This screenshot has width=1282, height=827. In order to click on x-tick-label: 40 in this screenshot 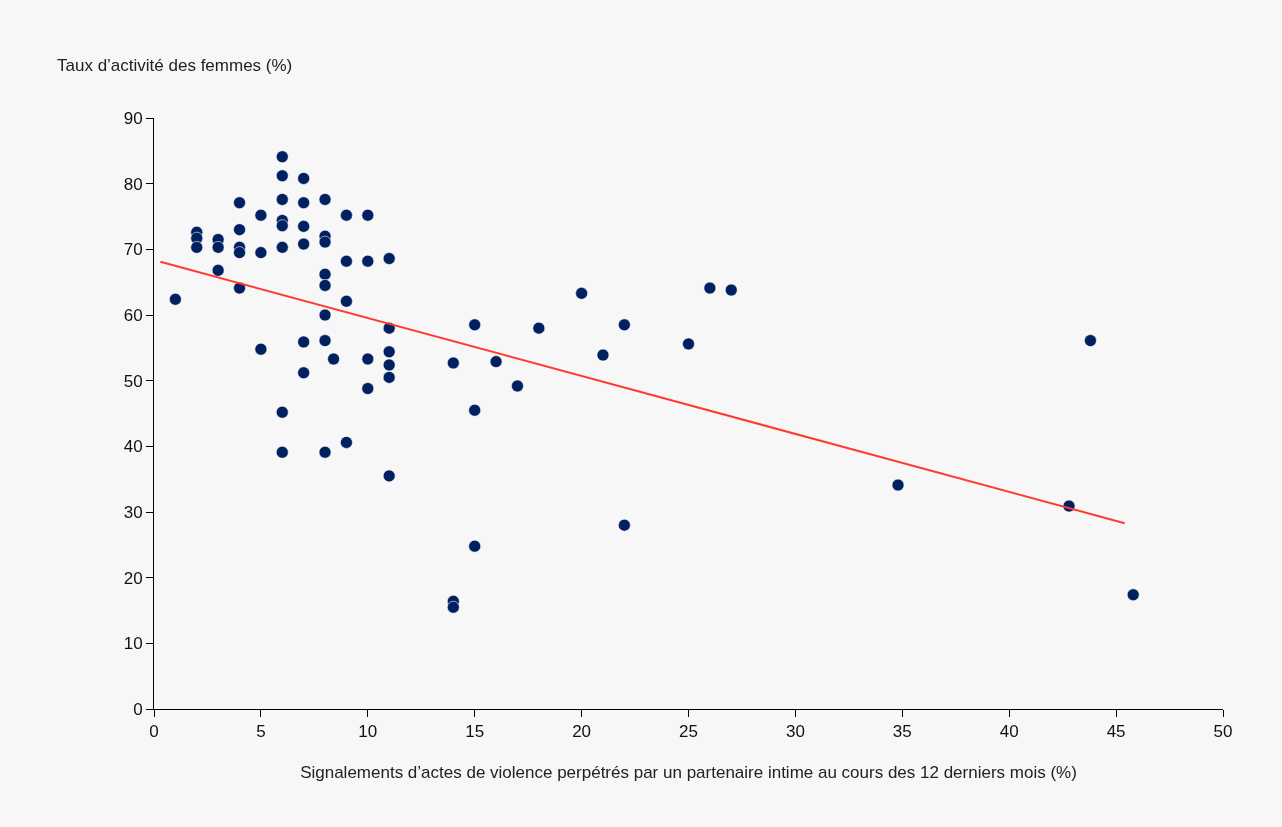, I will do `click(1009, 732)`.